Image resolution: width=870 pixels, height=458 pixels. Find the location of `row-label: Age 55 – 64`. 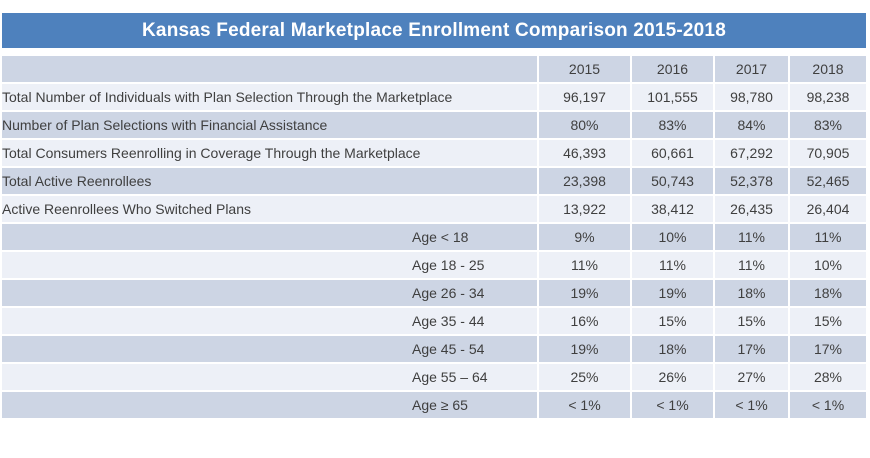

row-label: Age 55 – 64 is located at coordinates (269, 378).